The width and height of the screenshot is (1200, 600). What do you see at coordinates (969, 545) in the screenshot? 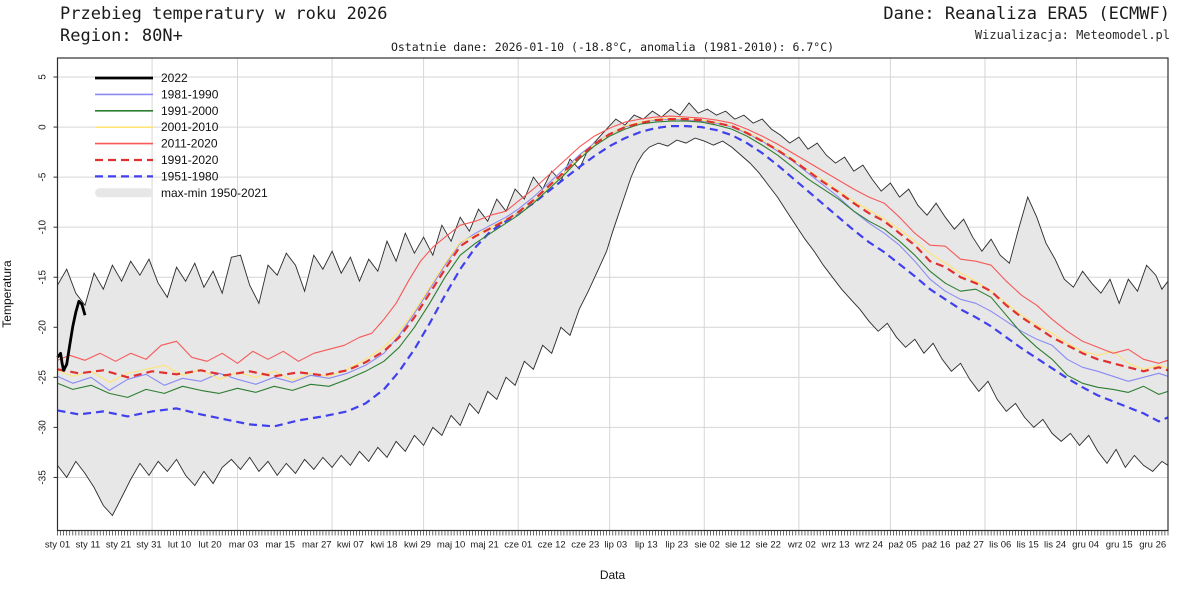
I see `svg-text: paź 27` at bounding box center [969, 545].